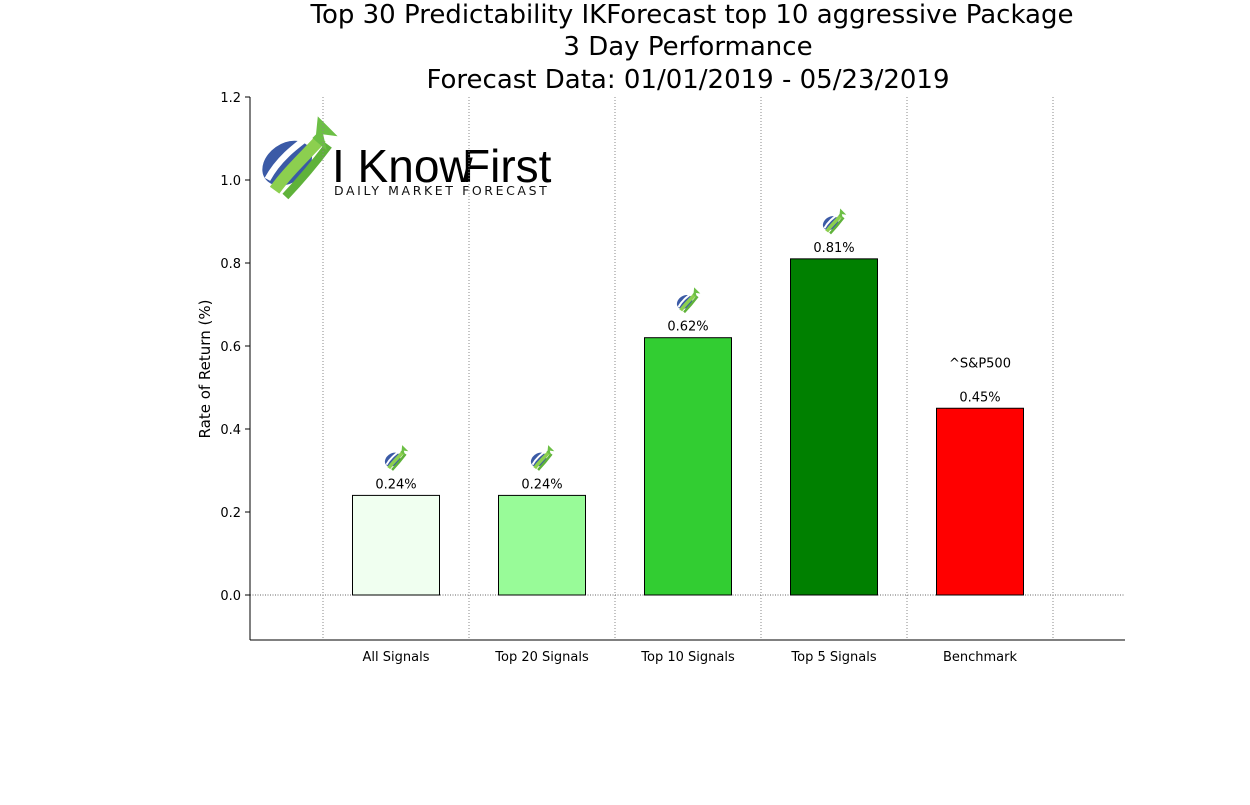 The height and width of the screenshot is (805, 1250). What do you see at coordinates (230, 430) in the screenshot?
I see `y-tick-label: 0.4` at bounding box center [230, 430].